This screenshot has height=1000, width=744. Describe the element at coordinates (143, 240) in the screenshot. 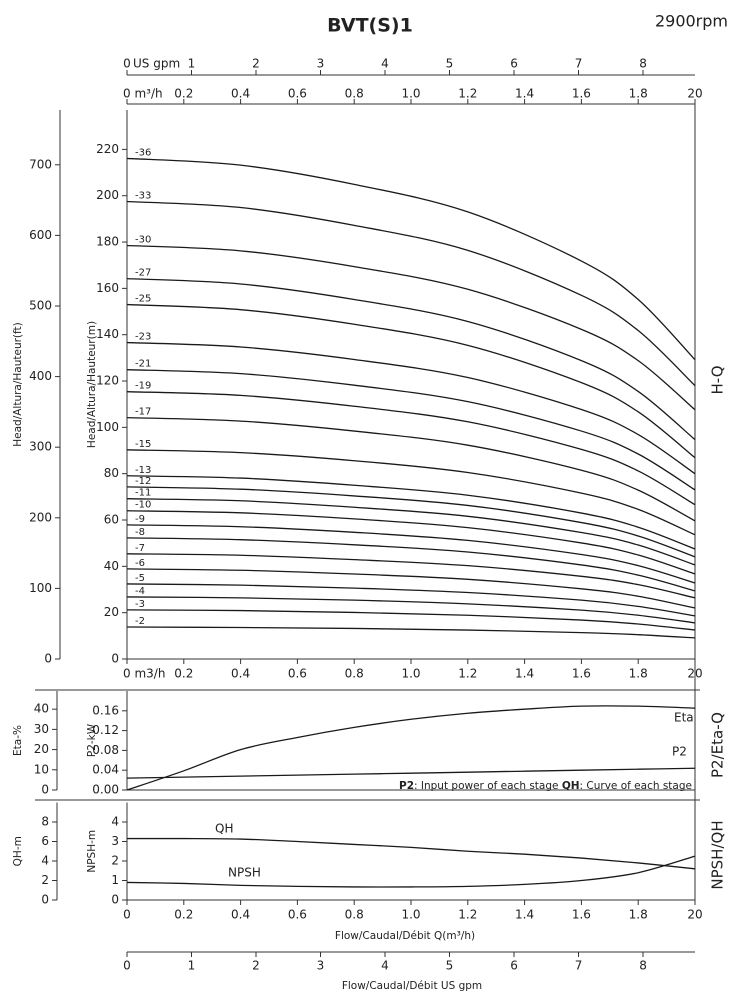

I see `curve-label: -30` at that location.